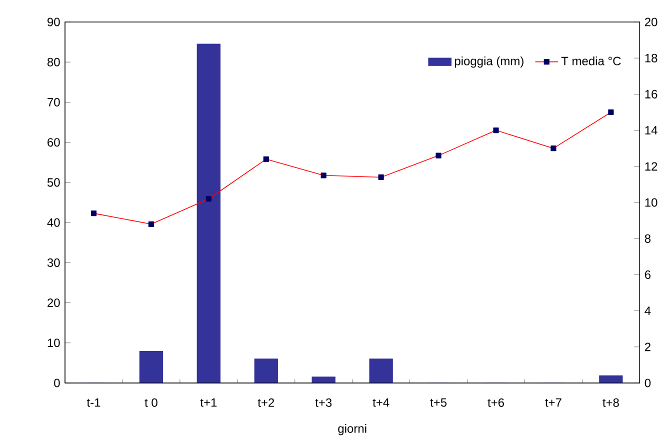 Image resolution: width=672 pixels, height=448 pixels. I want to click on y2-tick-label: 16, so click(651, 94).